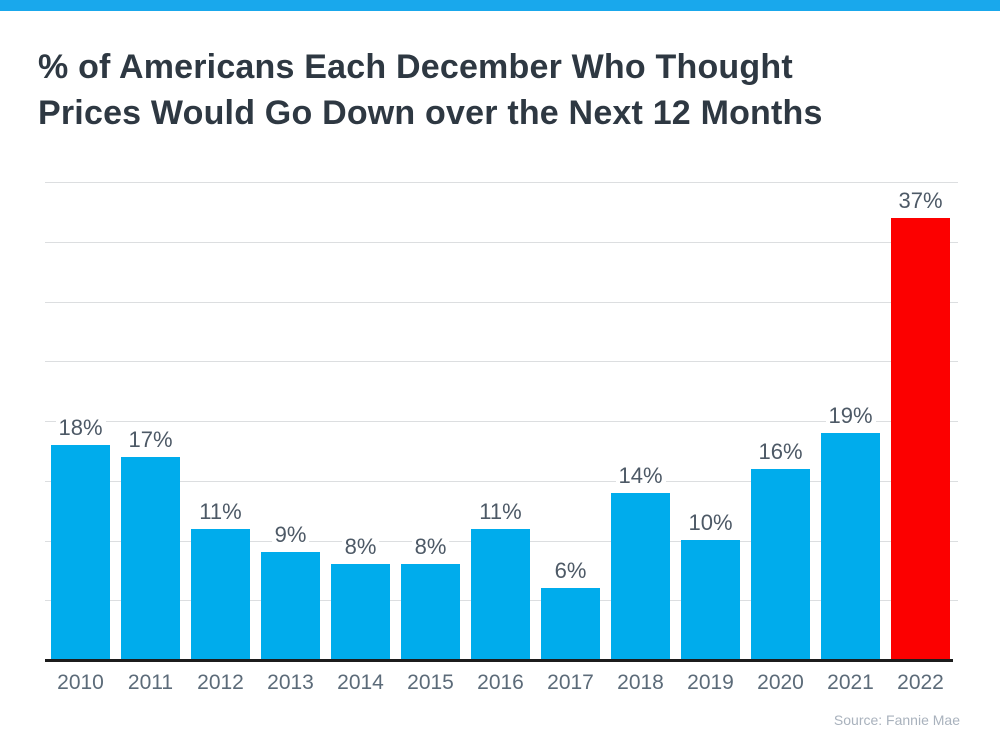  Describe the element at coordinates (80, 428) in the screenshot. I see `bar-value-label-2010: 18%` at that location.